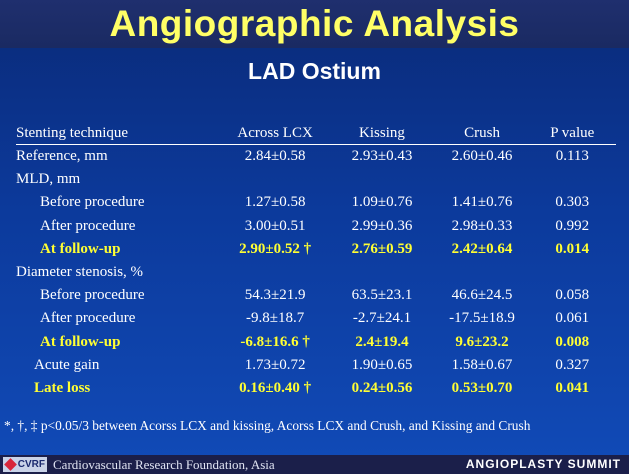 The image size is (629, 474). I want to click on cell-crush: 1.41±0.76, so click(482, 202).